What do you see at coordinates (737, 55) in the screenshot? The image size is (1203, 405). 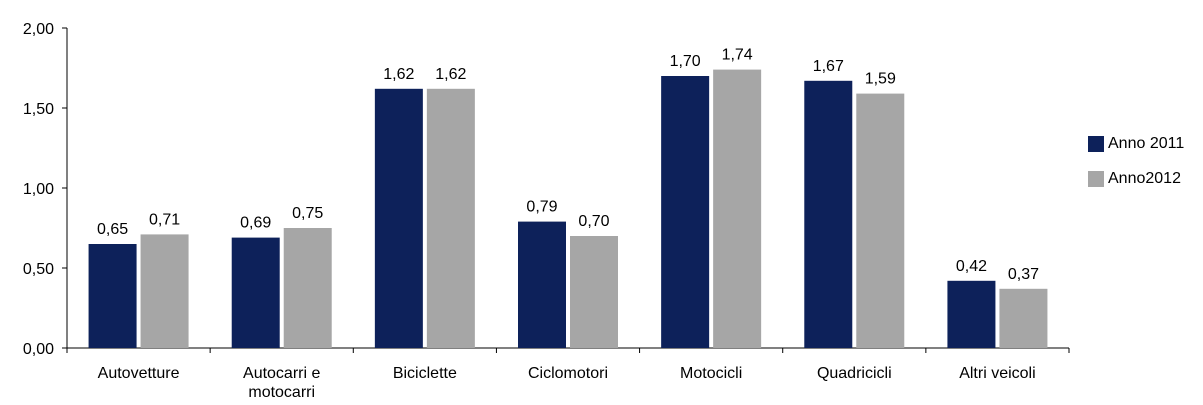 I see `data-label: 1,74` at bounding box center [737, 55].